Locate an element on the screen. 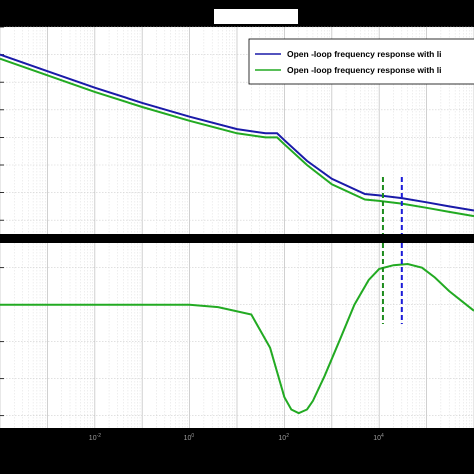 The image size is (474, 474). x-tick-label: 10² is located at coordinates (283, 437).